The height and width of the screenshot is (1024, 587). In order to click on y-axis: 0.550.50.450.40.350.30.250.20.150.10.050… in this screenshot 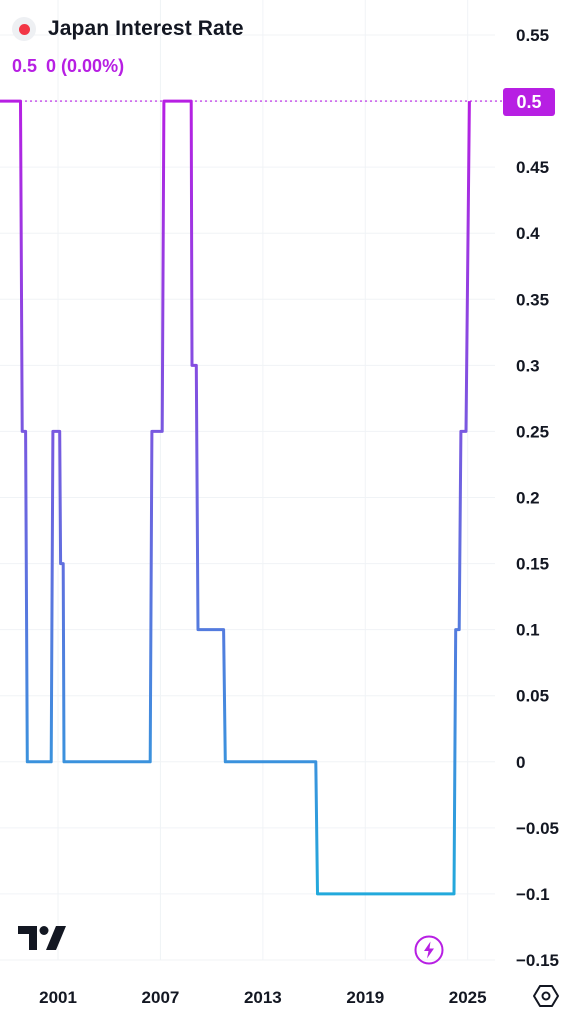, I will do `click(537, 498)`.